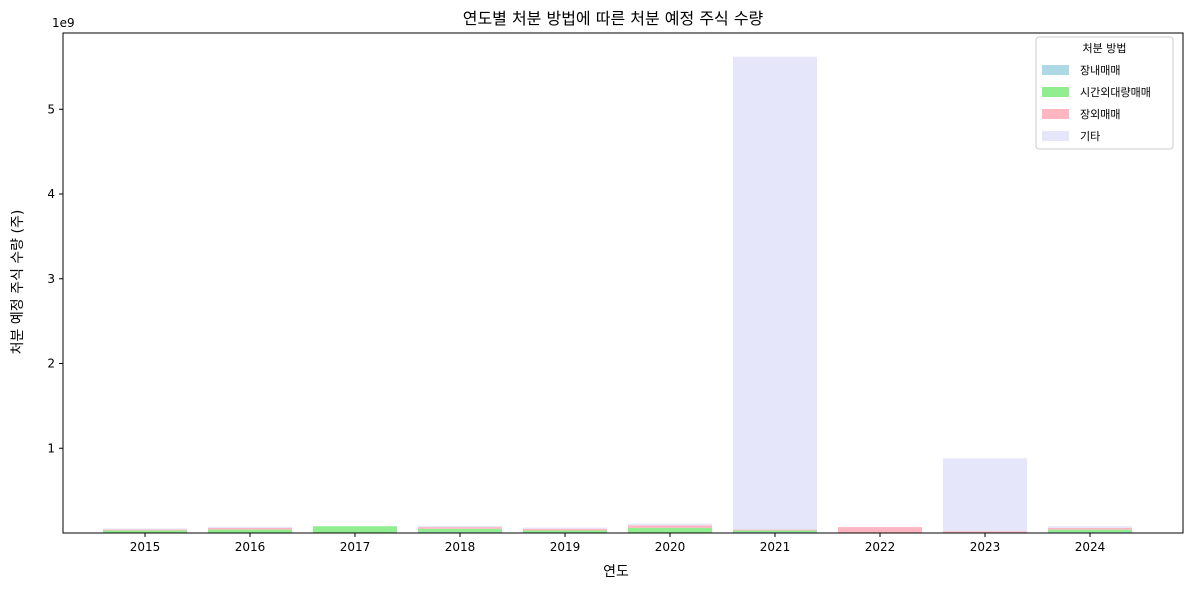 Image resolution: width=1189 pixels, height=594 pixels. Describe the element at coordinates (51, 364) in the screenshot. I see `y-tick-label-2: 2` at that location.